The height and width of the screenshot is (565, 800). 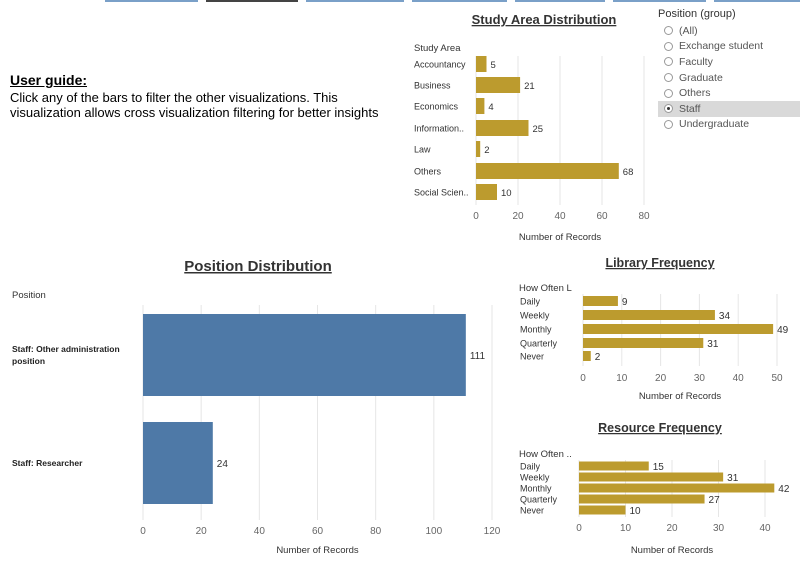 What do you see at coordinates (506, 193) in the screenshot?
I see `data-label: 10` at bounding box center [506, 193].